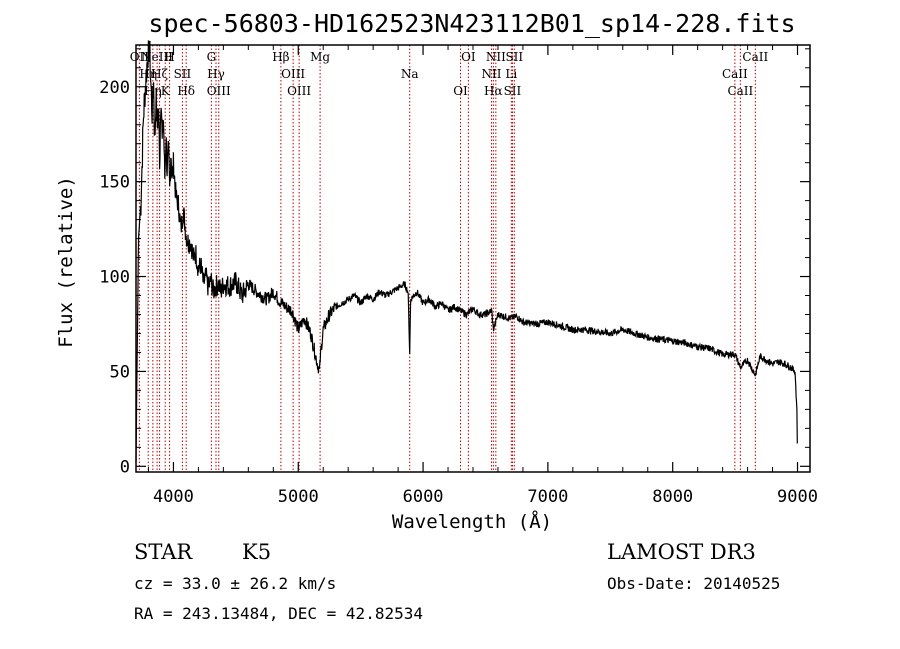 This screenshot has width=900, height=649. What do you see at coordinates (148, 74) in the screenshot?
I see `line-marker-label: Hη` at bounding box center [148, 74].